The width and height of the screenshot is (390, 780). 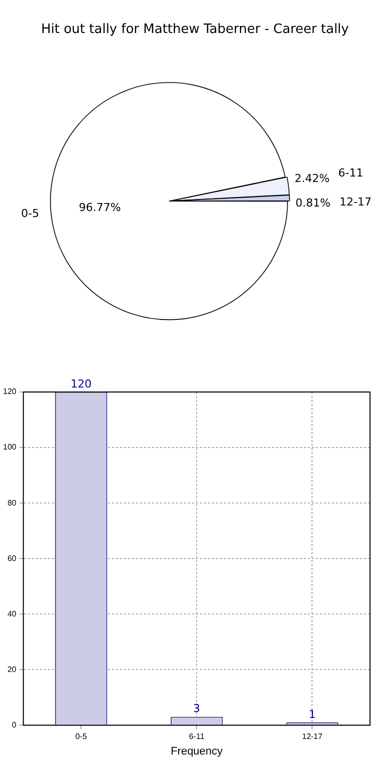 What do you see at coordinates (312, 737) in the screenshot?
I see `x-tick-label: 12-17` at bounding box center [312, 737].